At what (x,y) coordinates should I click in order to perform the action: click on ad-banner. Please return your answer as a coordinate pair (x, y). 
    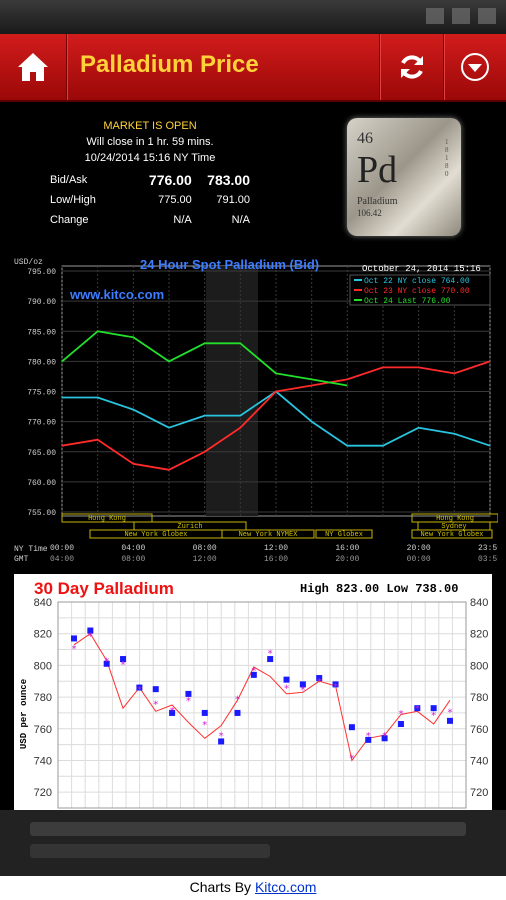
    Looking at the image, I should click on (253, 843).